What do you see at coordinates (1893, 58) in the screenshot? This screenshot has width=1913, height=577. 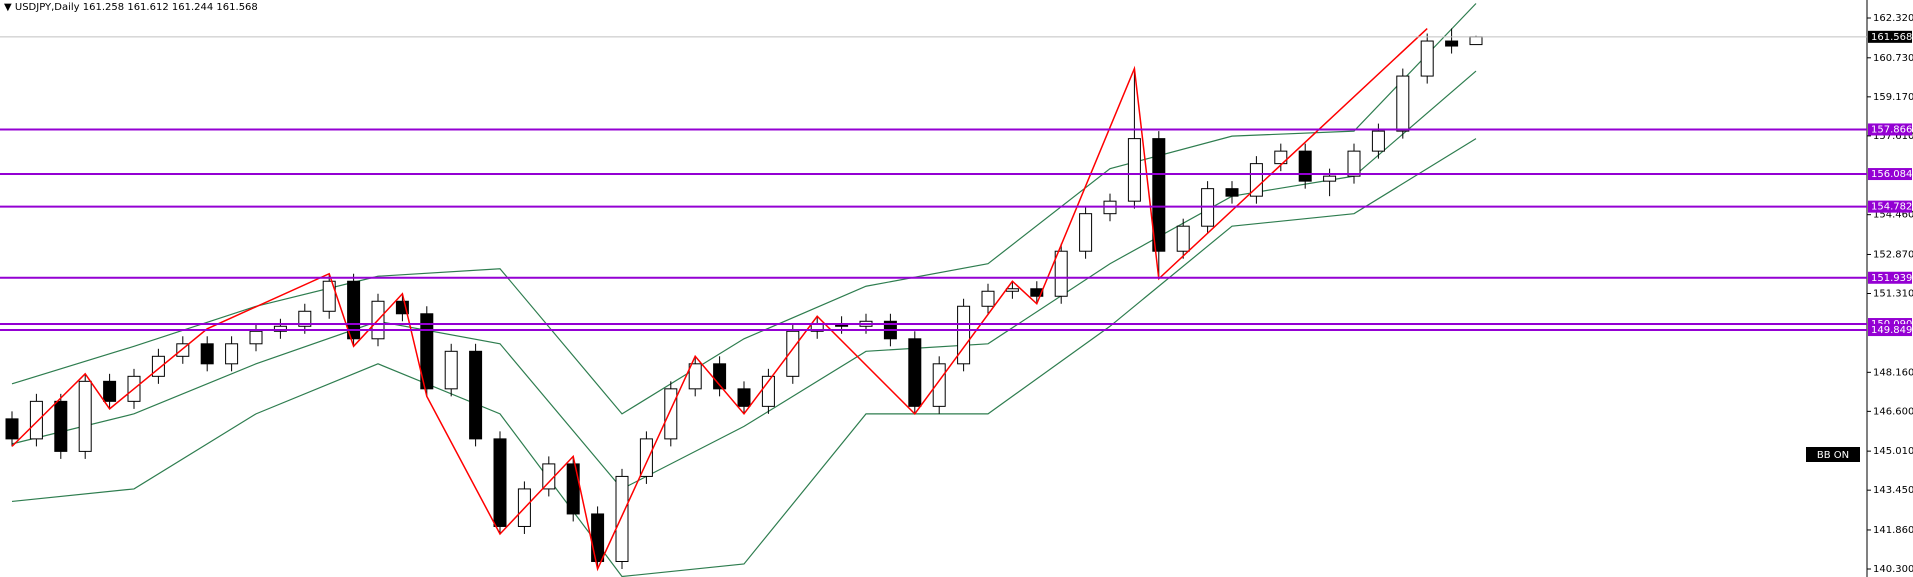 I see `y-tick-label: 160.730` at bounding box center [1893, 58].